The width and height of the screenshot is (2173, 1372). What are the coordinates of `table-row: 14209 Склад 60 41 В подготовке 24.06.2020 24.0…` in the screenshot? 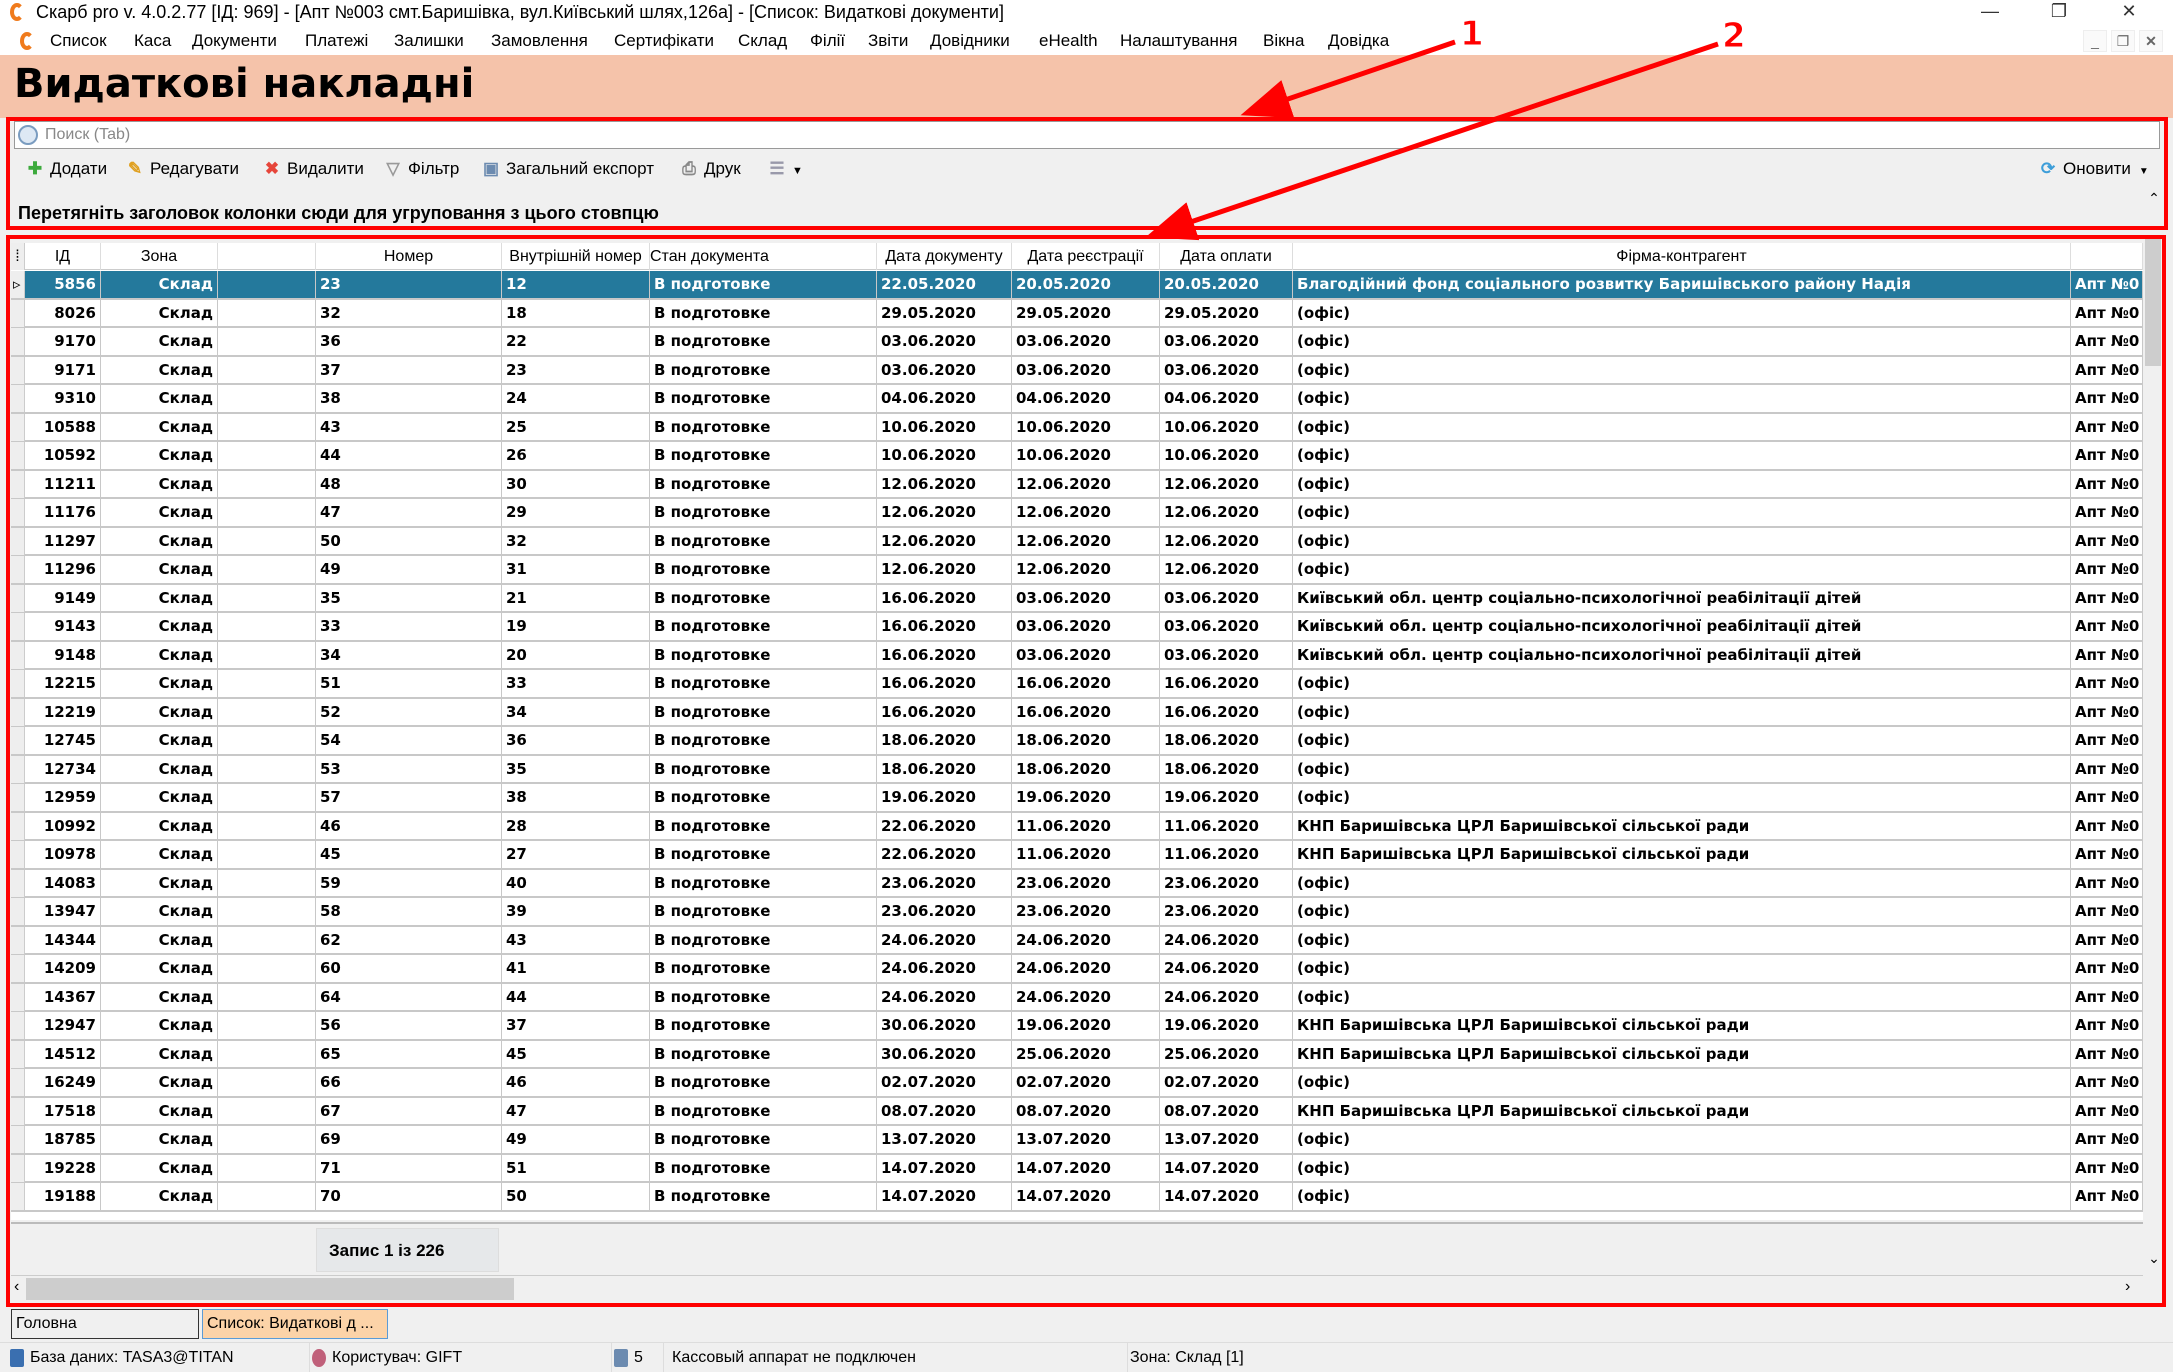 It's located at (1077, 969).